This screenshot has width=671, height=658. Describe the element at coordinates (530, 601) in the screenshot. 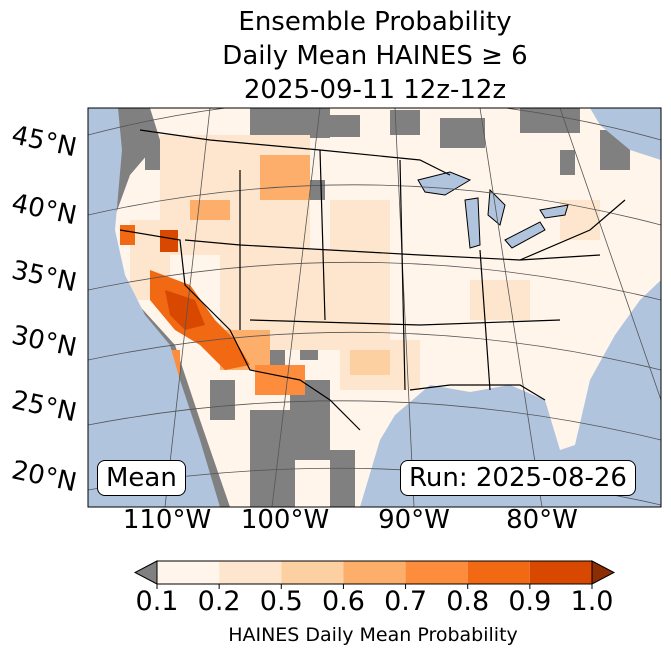

I see `colorbar-tick-label: 0.9` at that location.